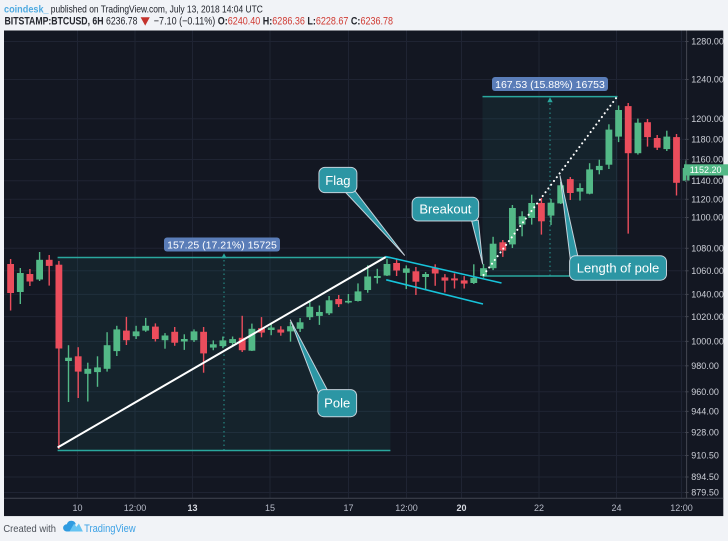 This screenshot has height=541, width=728. I want to click on svg-text: 1140.00, so click(707, 181).